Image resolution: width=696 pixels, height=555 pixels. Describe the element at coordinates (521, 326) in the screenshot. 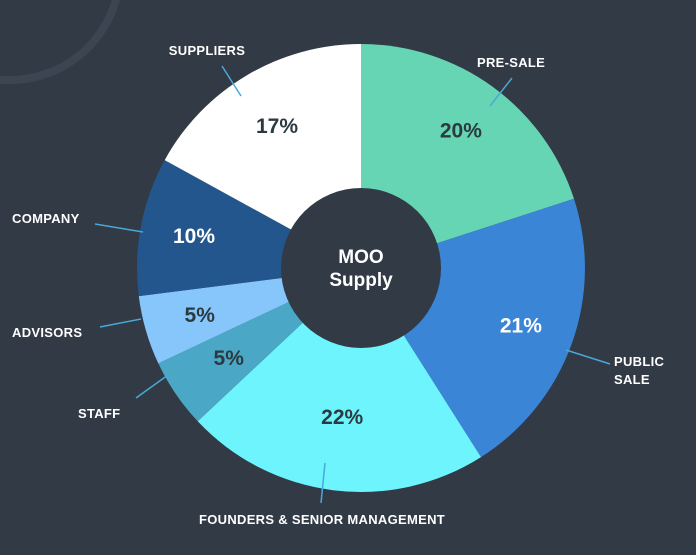

I see `slice-value-public-sale: 21%` at that location.